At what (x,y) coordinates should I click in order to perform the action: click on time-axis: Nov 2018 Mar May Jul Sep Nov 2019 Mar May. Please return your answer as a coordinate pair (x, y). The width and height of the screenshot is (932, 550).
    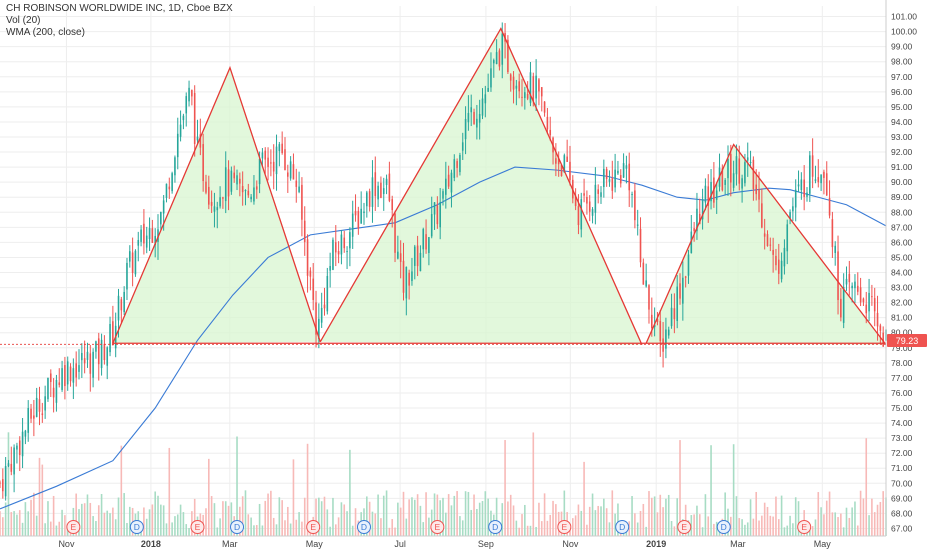
    Looking at the image, I should click on (443, 542).